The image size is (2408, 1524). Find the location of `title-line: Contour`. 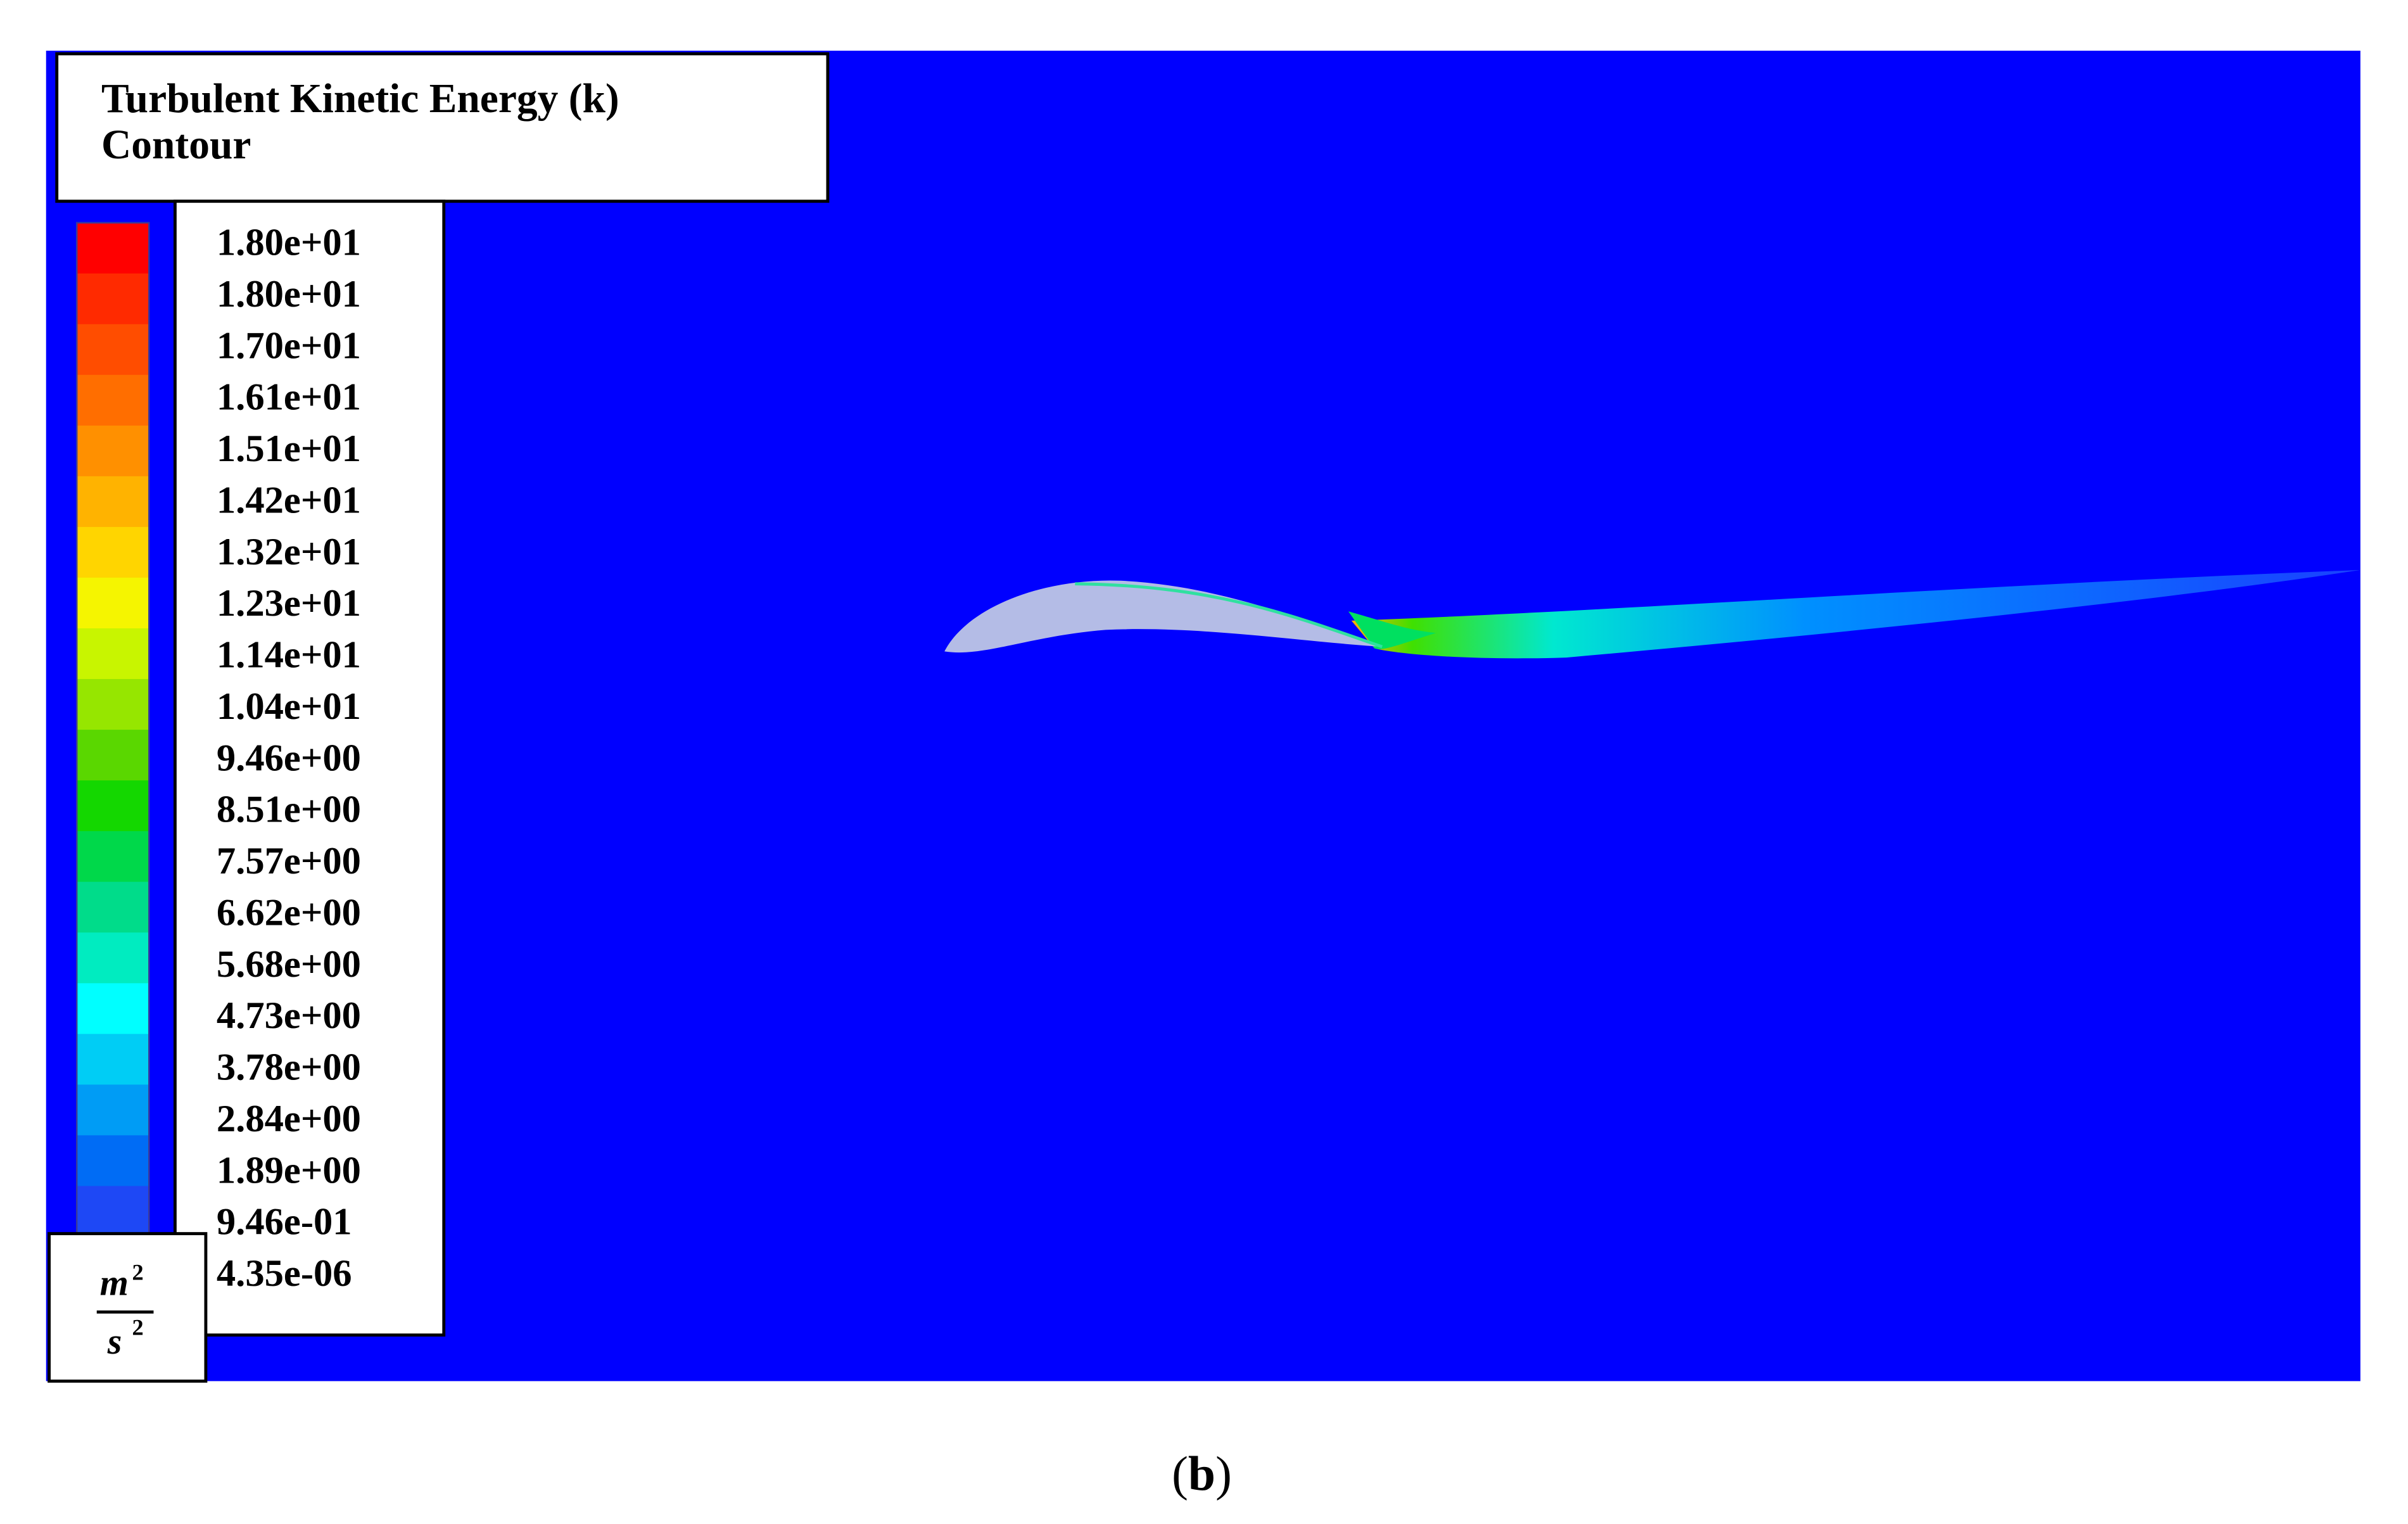

title-line: Contour is located at coordinates (176, 145).